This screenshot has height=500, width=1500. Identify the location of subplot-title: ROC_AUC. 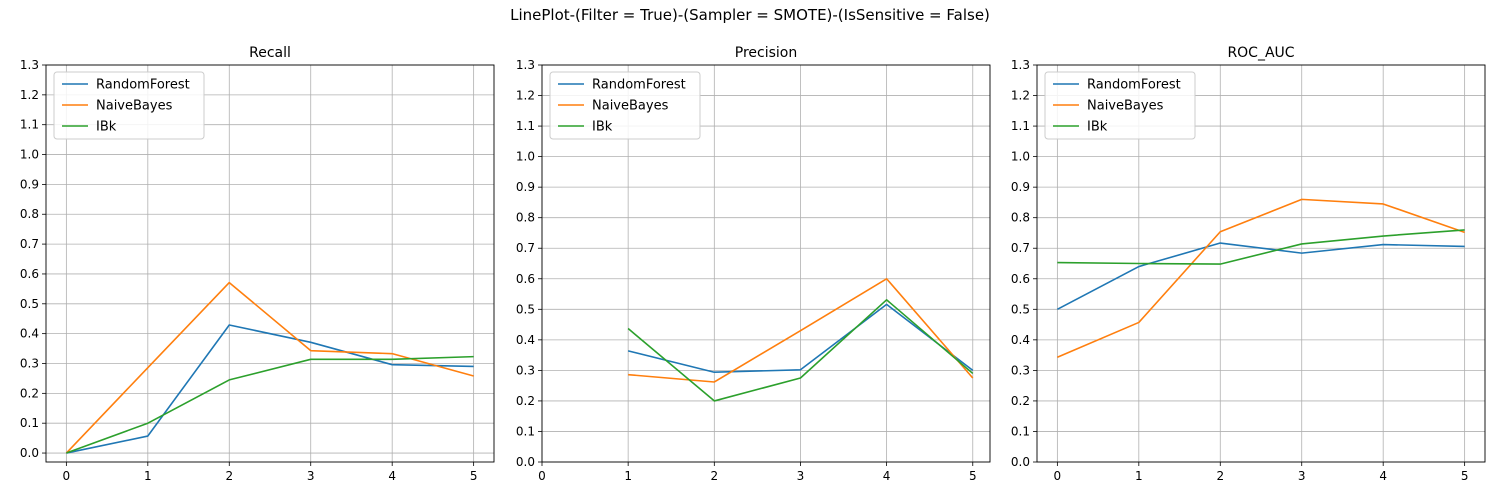
(1260, 53).